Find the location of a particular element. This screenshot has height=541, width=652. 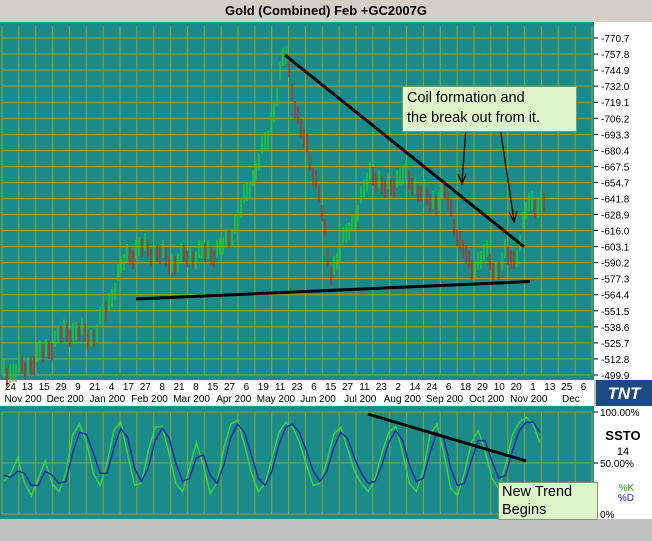

y-tick-label: -538.6 is located at coordinates (615, 328).